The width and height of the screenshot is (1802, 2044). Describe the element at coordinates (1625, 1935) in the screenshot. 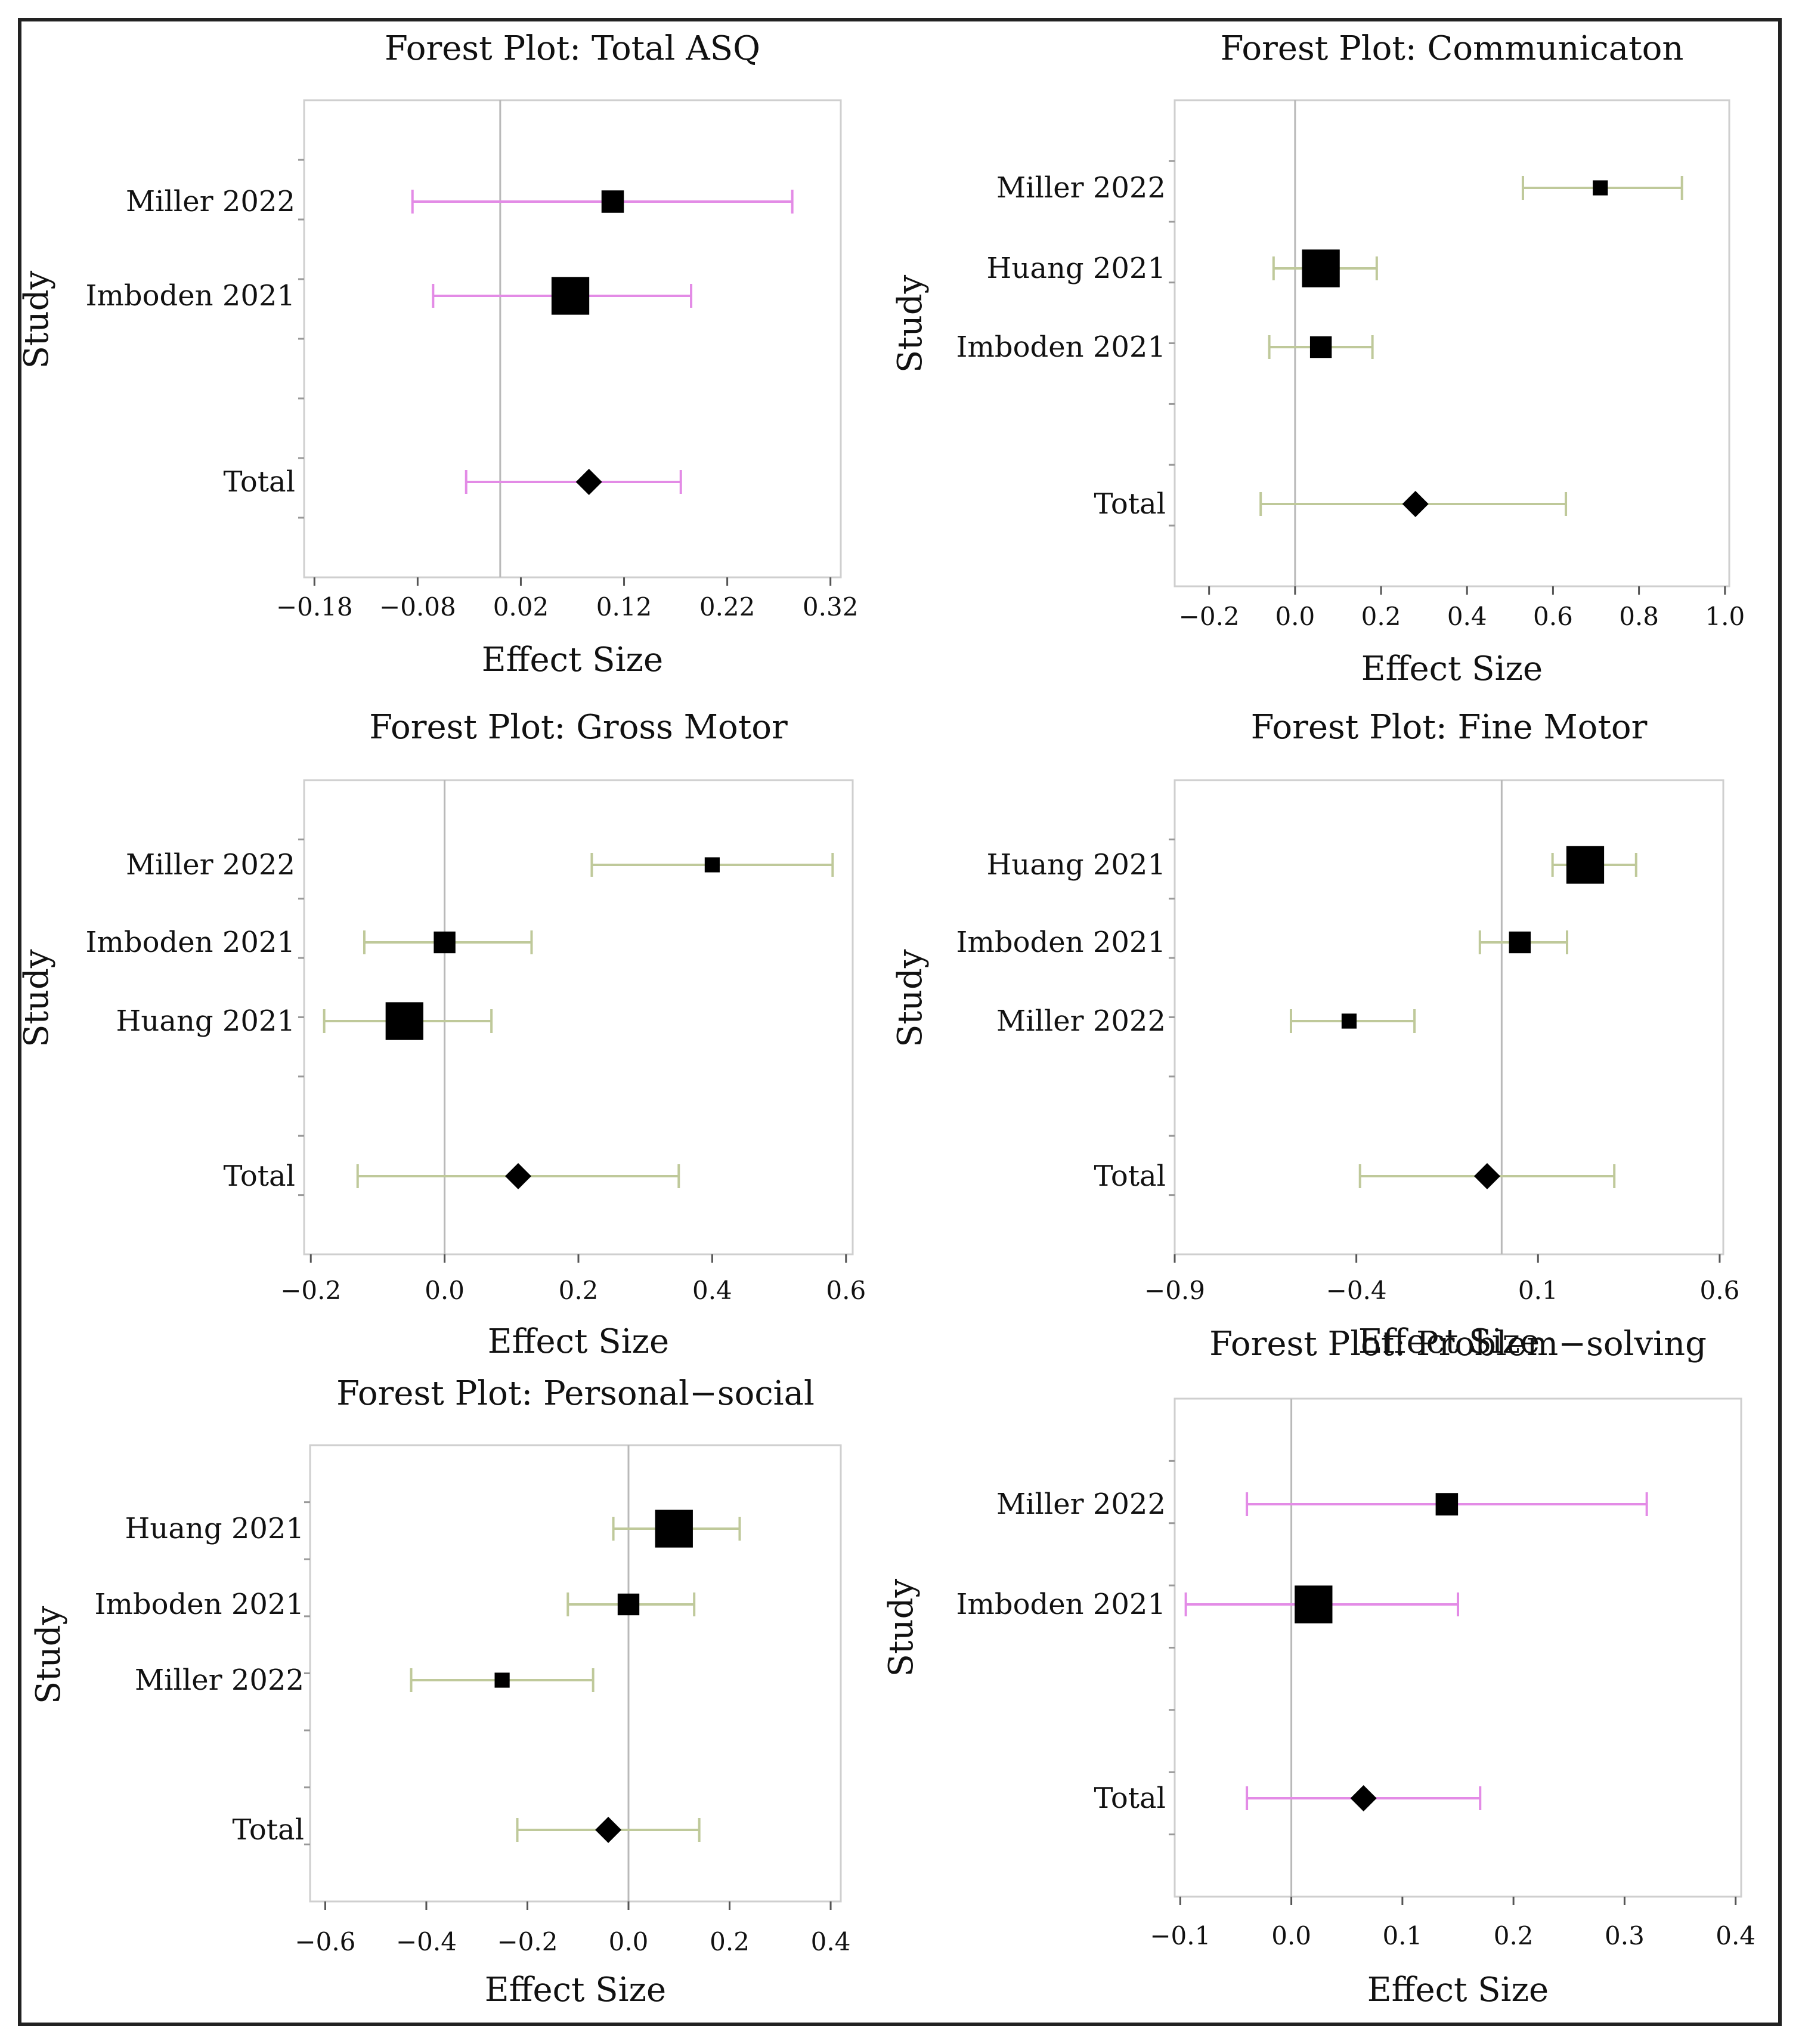

I see `x-tick-label: 0.3` at that location.